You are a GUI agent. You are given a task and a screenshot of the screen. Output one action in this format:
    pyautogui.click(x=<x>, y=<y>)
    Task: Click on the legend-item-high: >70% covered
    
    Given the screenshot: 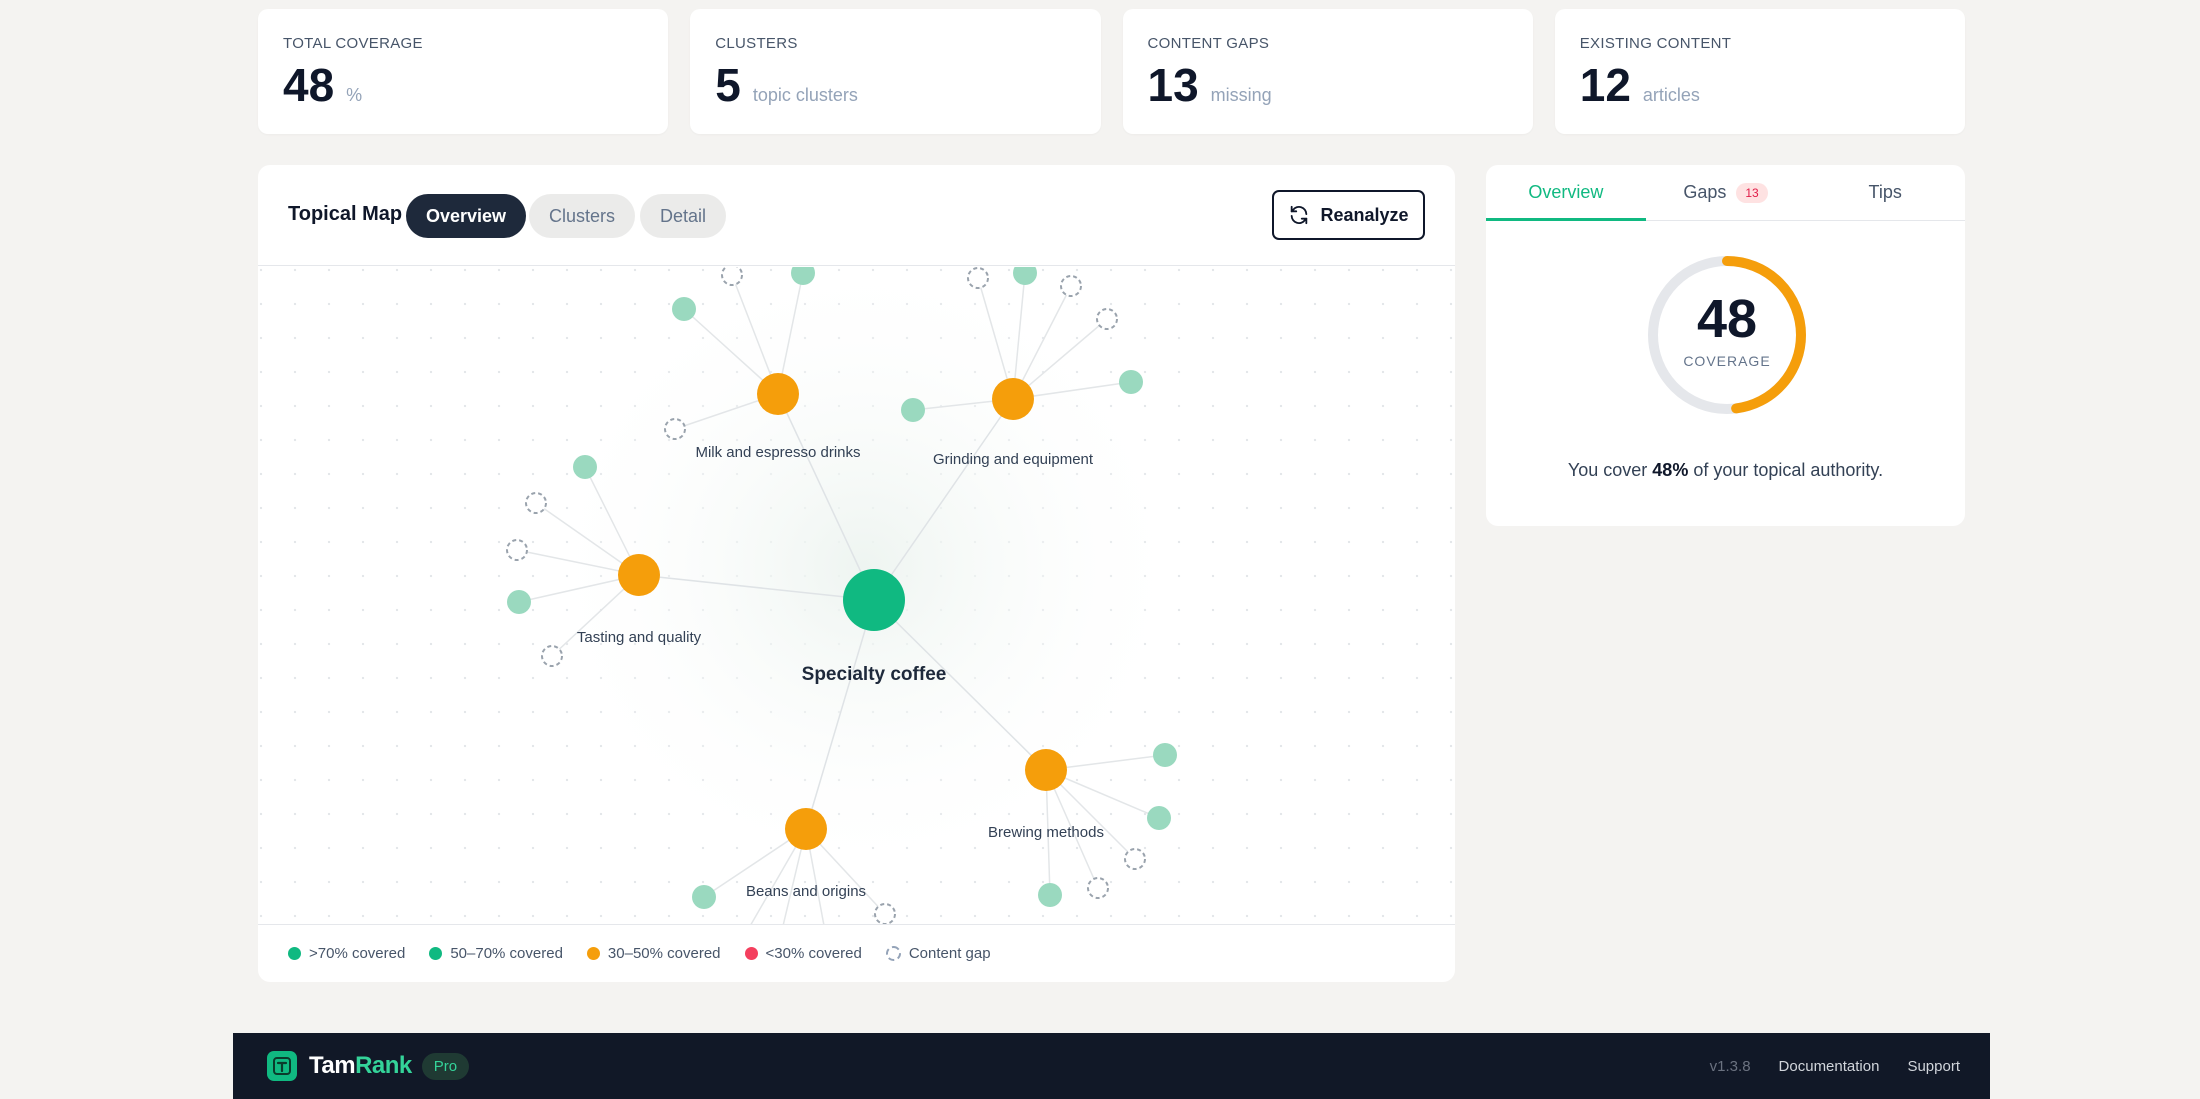 What is the action you would take?
    pyautogui.click(x=346, y=953)
    